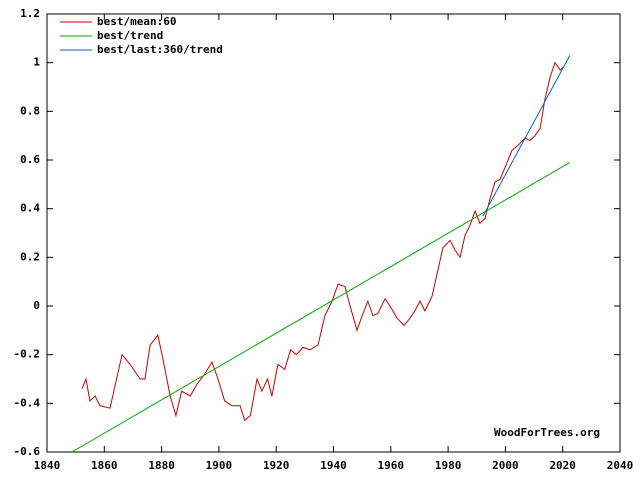 The height and width of the screenshot is (480, 640). Describe the element at coordinates (30, 208) in the screenshot. I see `y-tick-label: 0.4` at that location.